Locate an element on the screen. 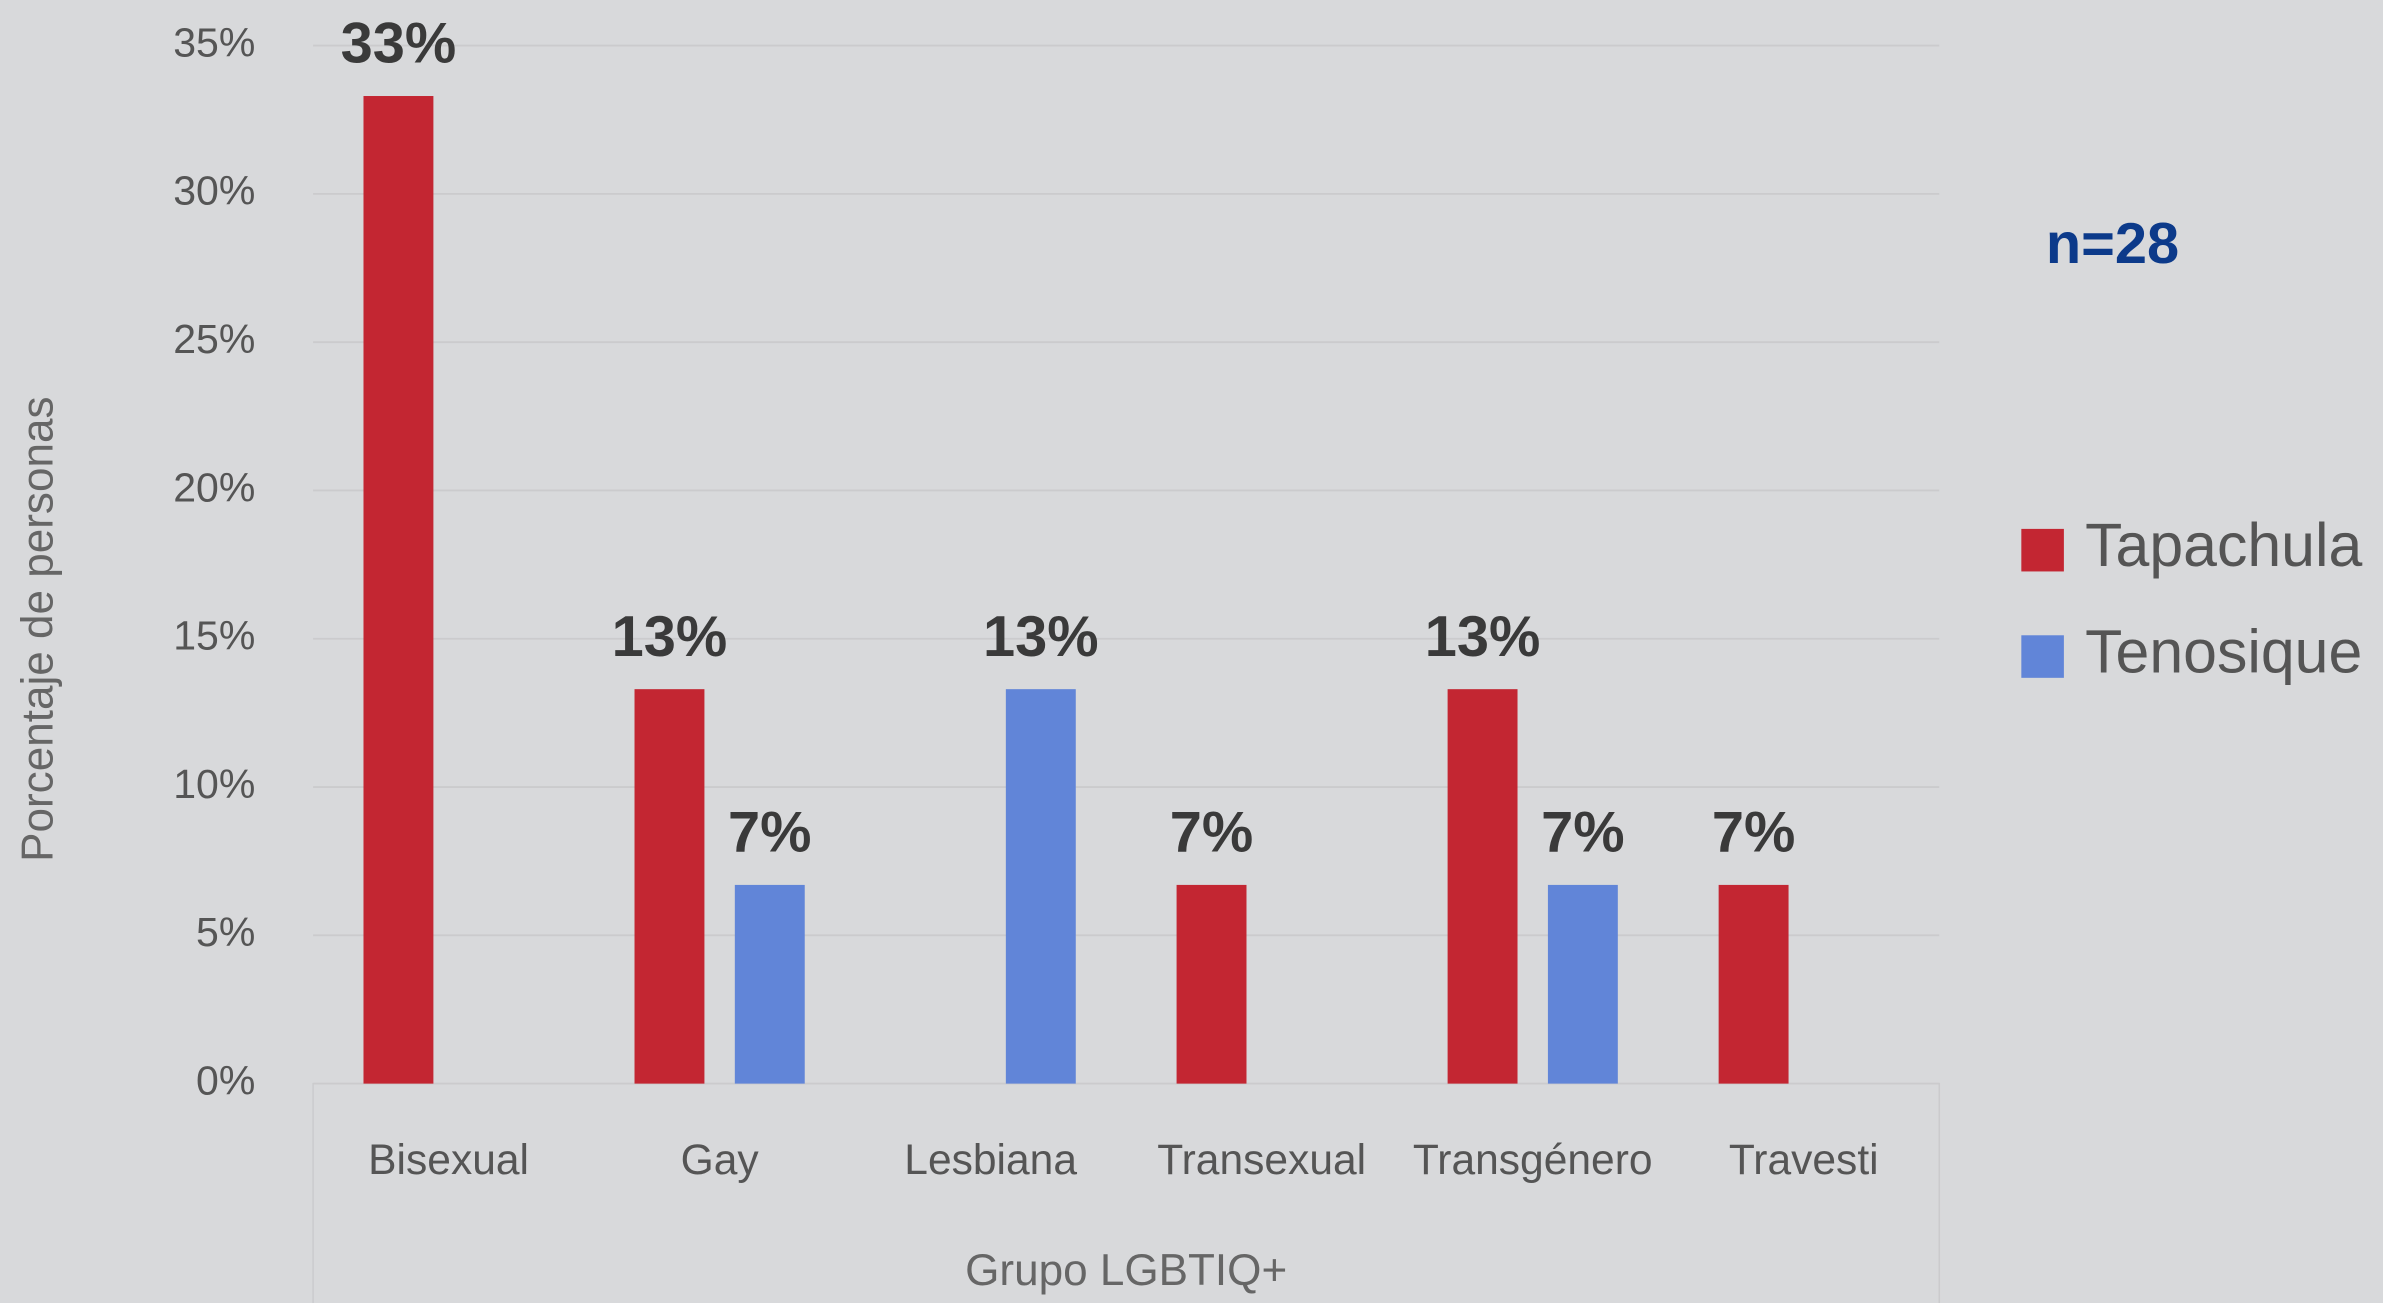  x-tick-label: Lesbiana is located at coordinates (990, 1160).